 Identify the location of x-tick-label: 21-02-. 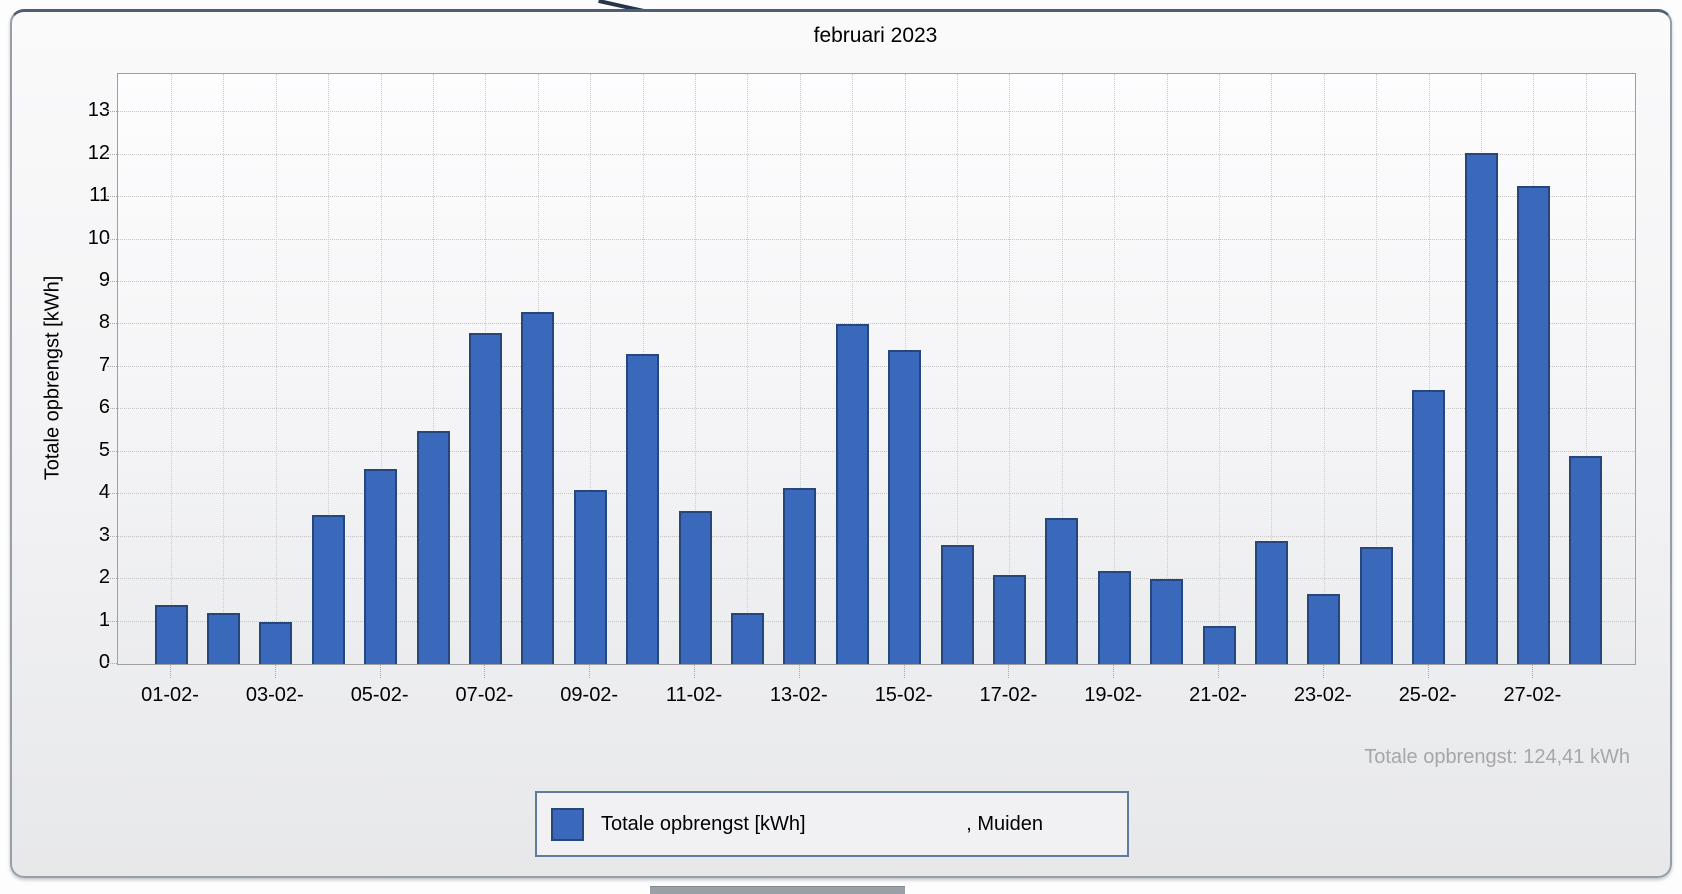
(1218, 695).